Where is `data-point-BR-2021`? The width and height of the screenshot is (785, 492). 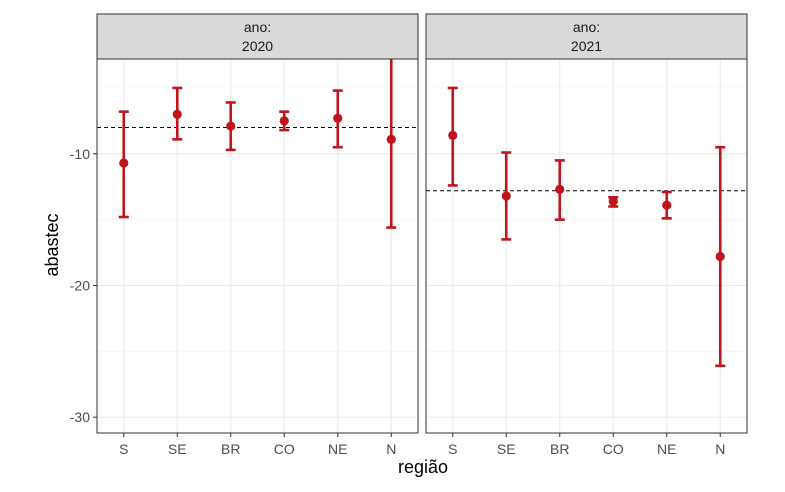
data-point-BR-2021 is located at coordinates (560, 189).